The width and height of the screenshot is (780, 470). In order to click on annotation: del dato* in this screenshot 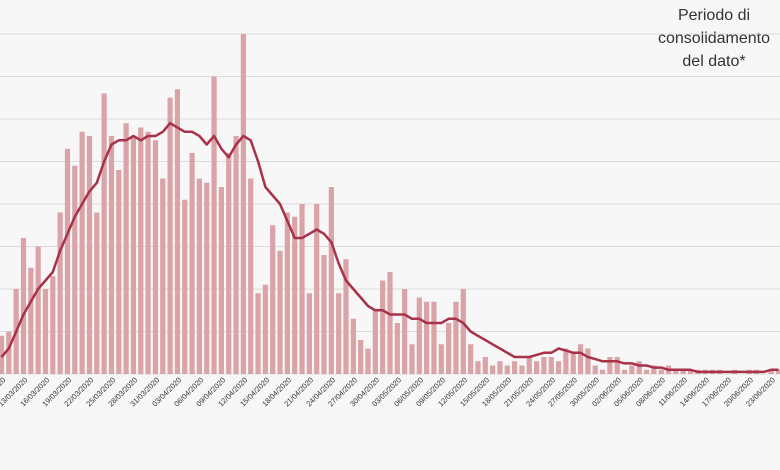, I will do `click(713, 61)`.